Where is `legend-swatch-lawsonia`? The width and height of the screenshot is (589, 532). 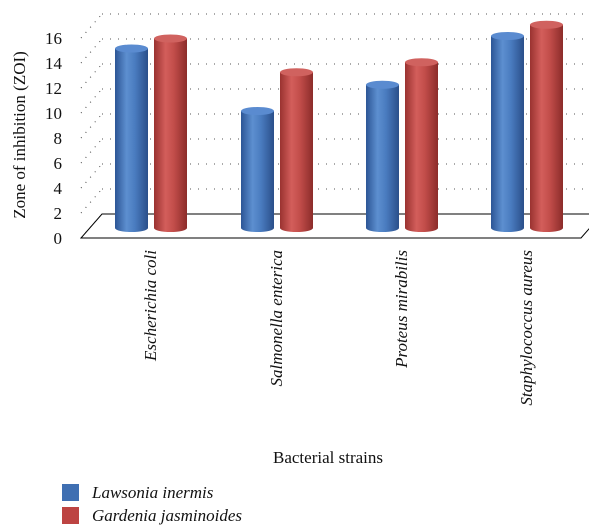 legend-swatch-lawsonia is located at coordinates (70, 492).